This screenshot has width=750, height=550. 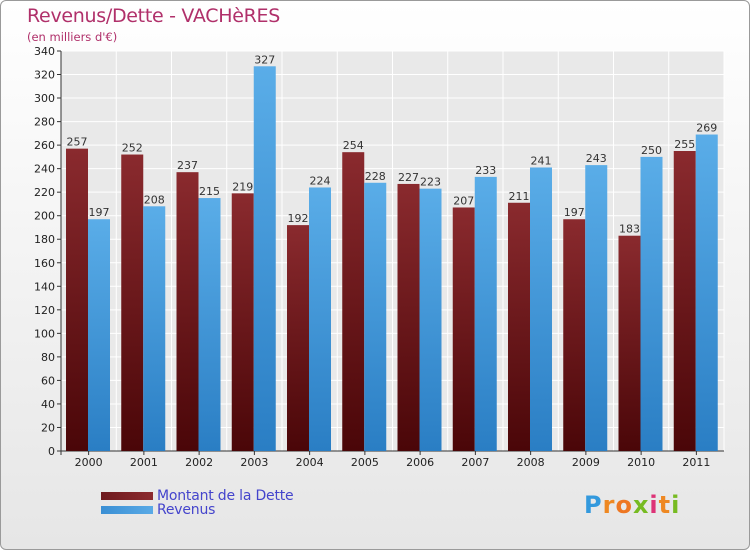 I want to click on x-tick-label: 2002, so click(x=199, y=462).